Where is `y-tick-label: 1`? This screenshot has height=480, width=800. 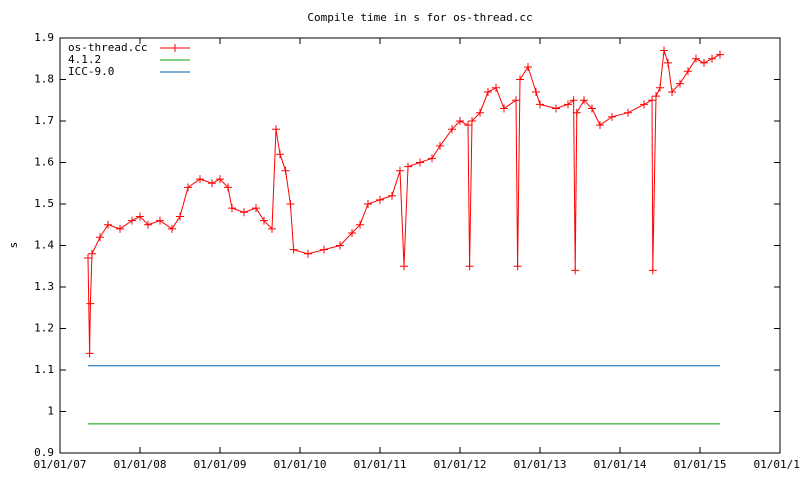
y-tick-label: 1 is located at coordinates (50, 411).